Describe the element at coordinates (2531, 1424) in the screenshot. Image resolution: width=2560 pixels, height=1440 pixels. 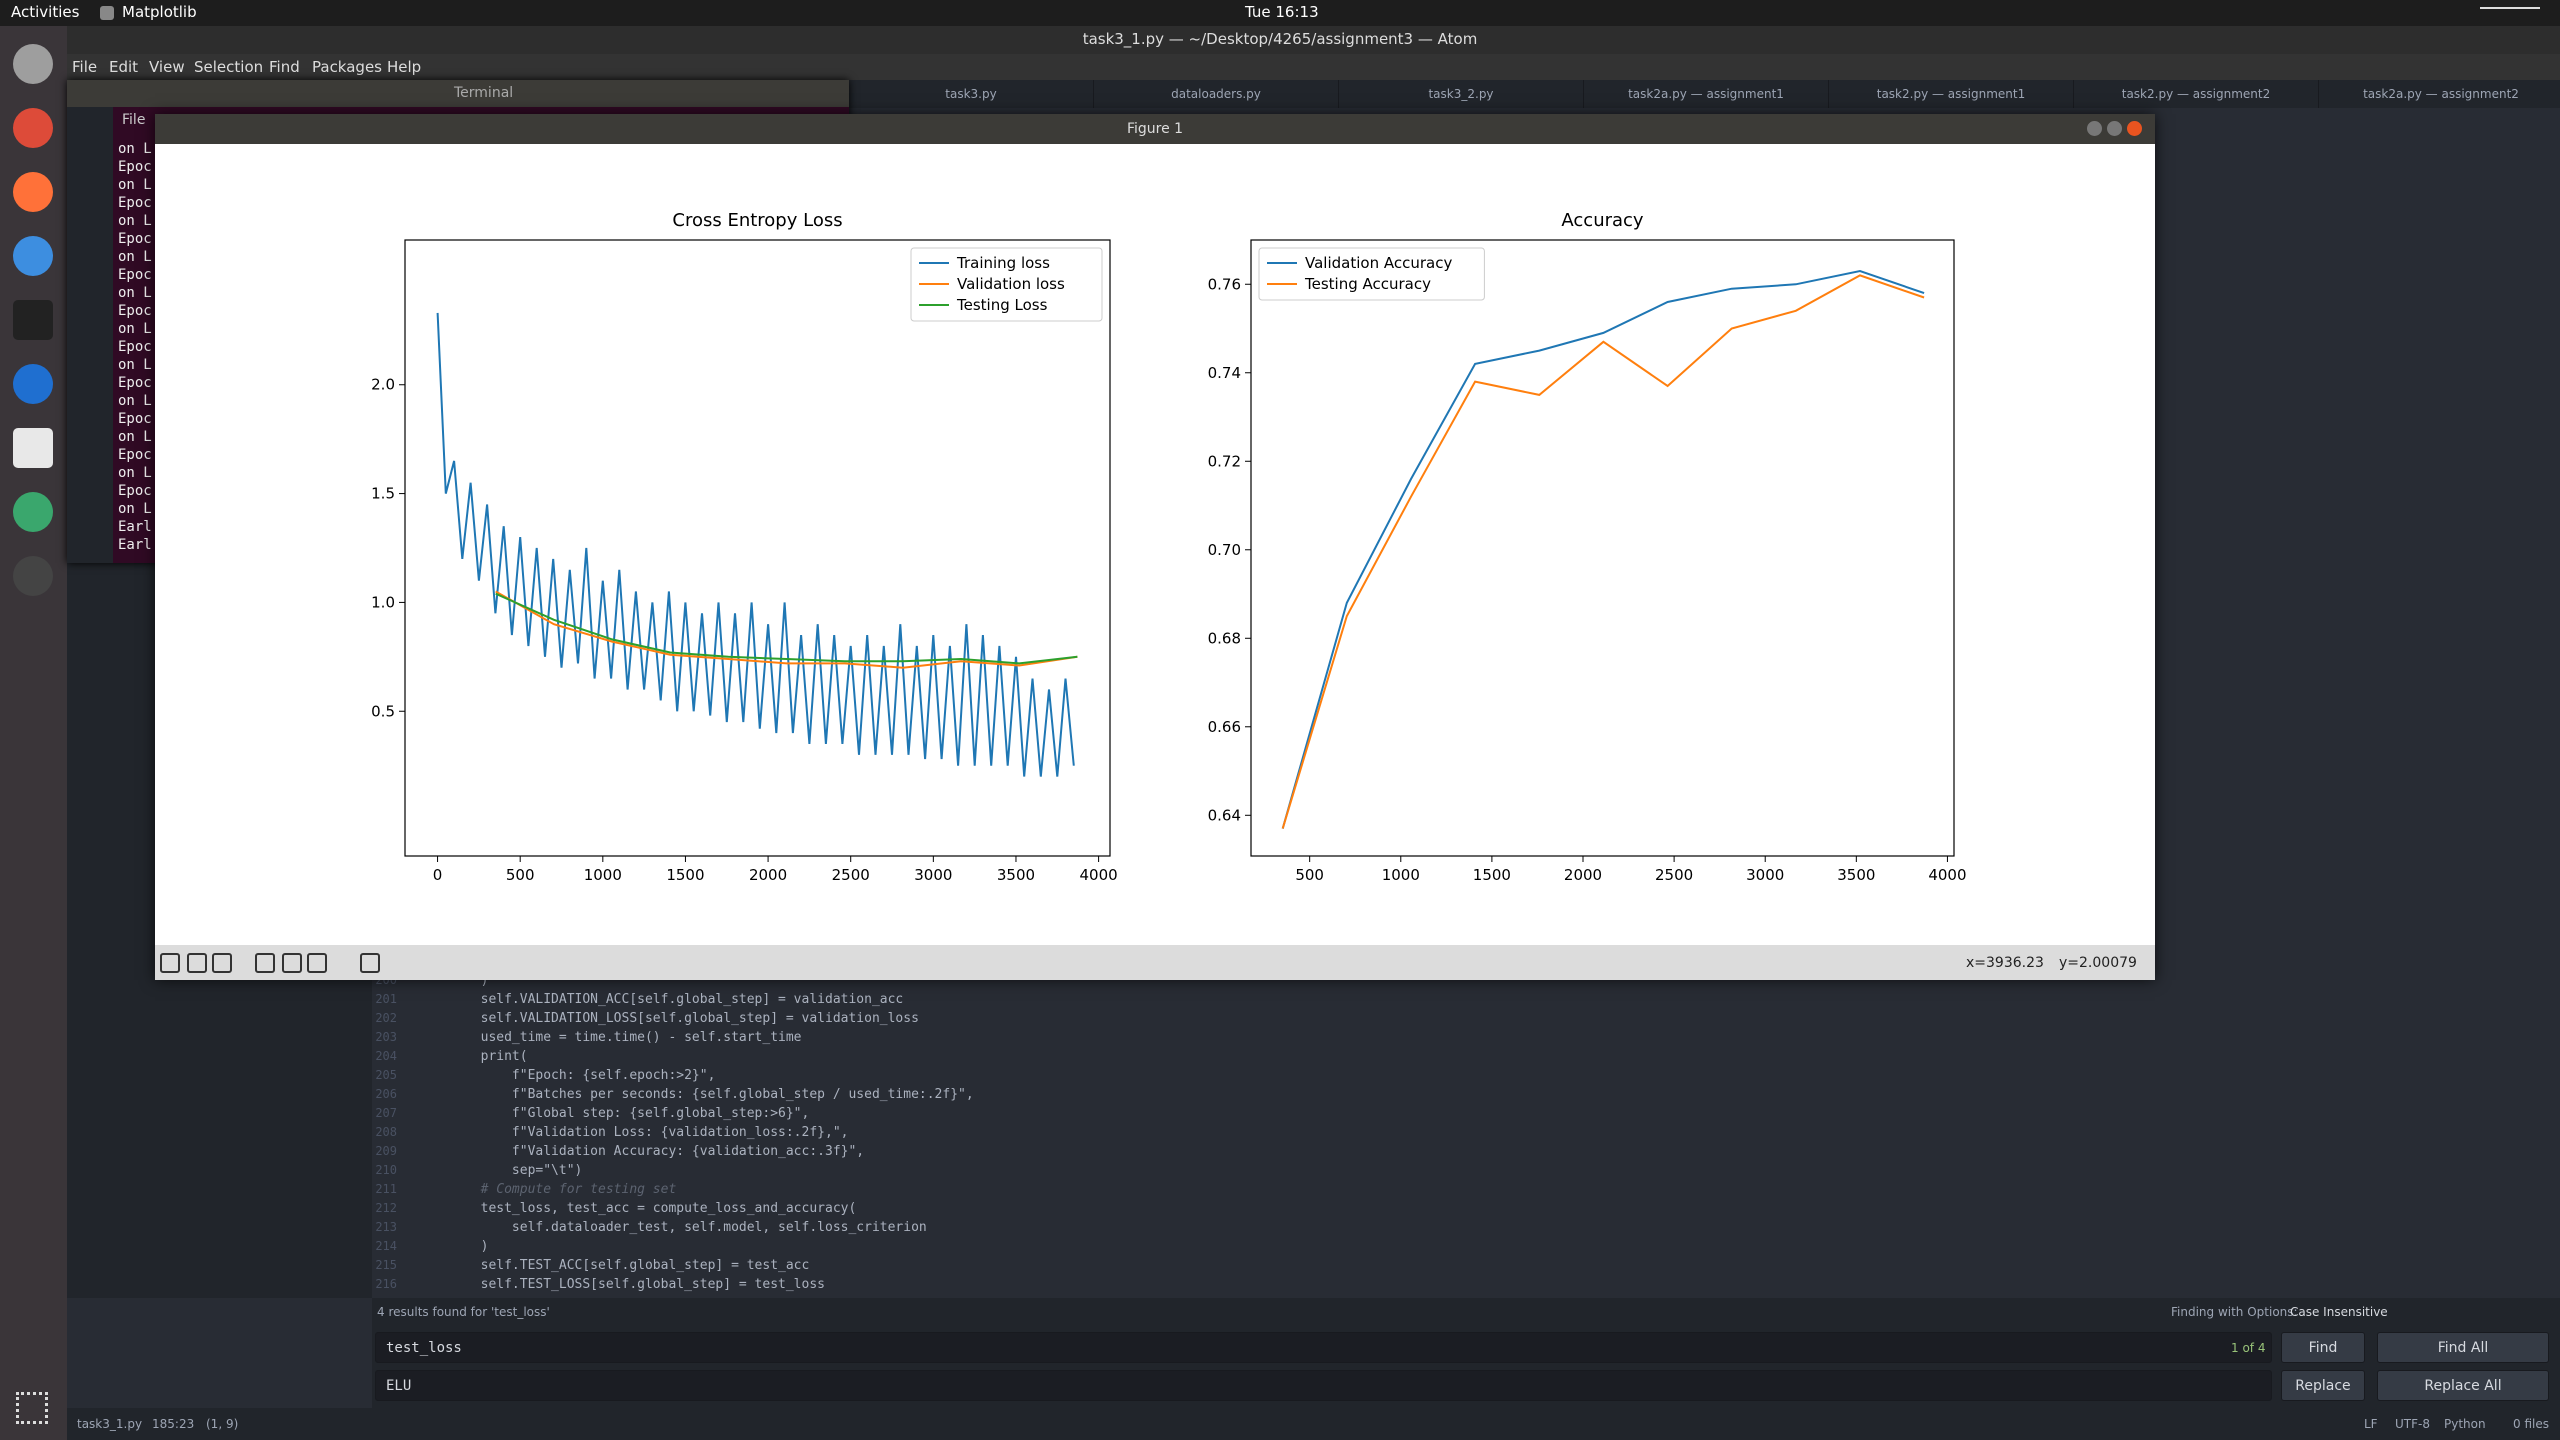
I see `status-files: 0 files` at that location.